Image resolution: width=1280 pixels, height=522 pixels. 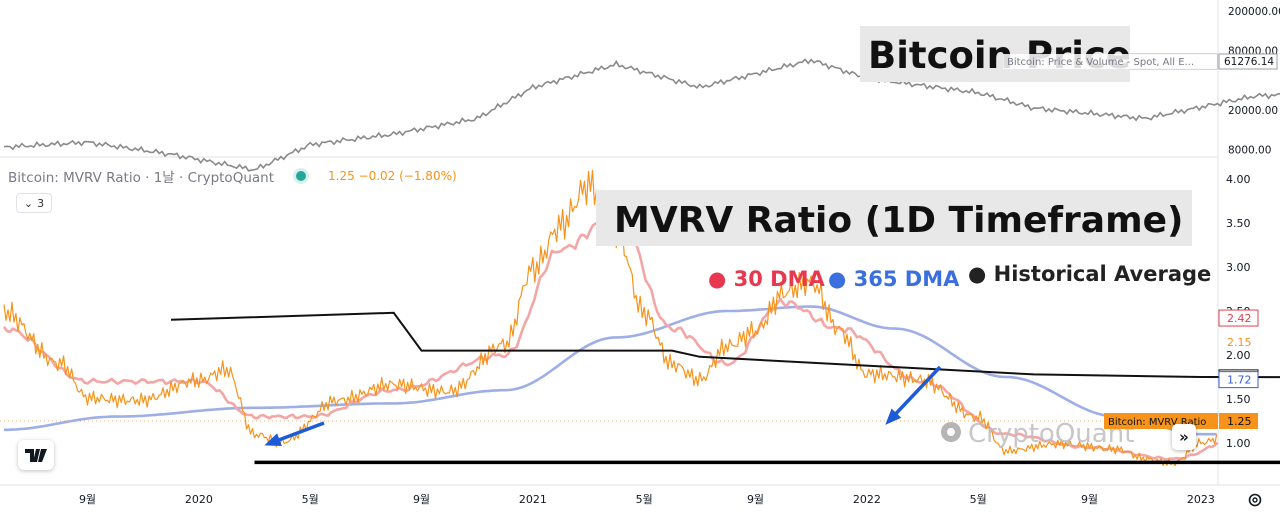 What do you see at coordinates (1238, 223) in the screenshot?
I see `mvrv-tick-label: 3.50` at bounding box center [1238, 223].